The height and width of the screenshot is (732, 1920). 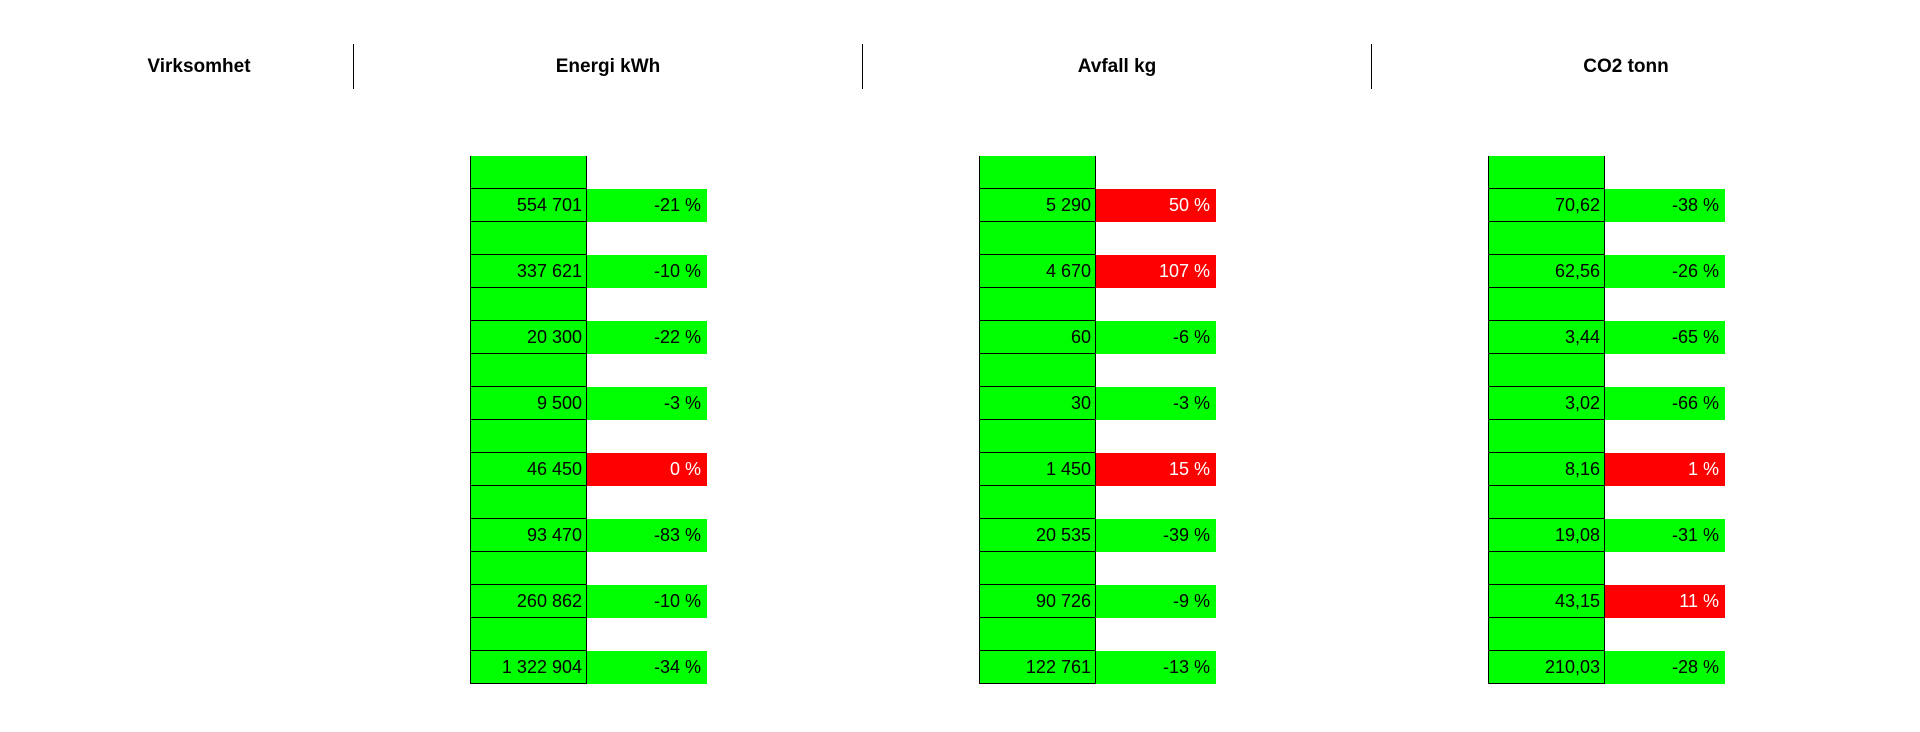 I want to click on change-cell: -26 %, so click(x=1665, y=271).